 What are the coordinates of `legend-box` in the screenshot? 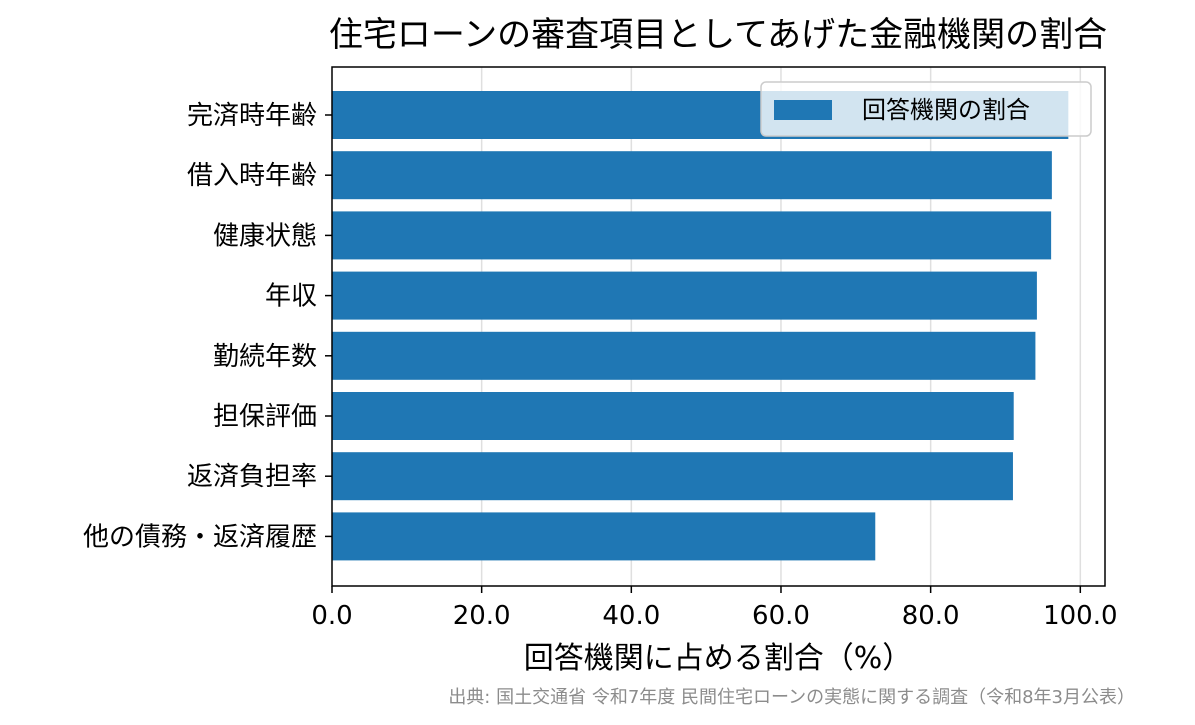 It's located at (926, 109).